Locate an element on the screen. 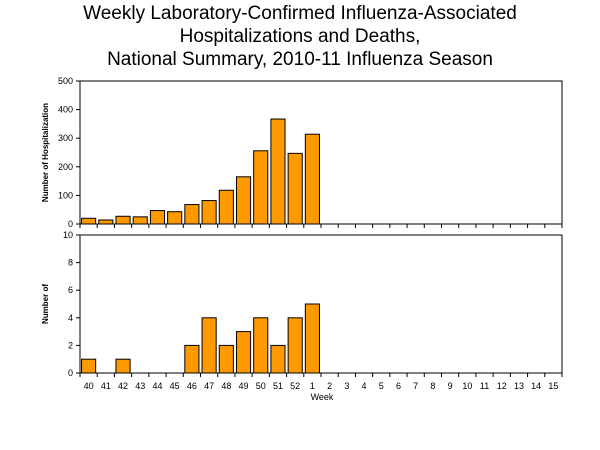 The image size is (600, 450). chart1-y-tick-label: 100 is located at coordinates (65, 195).